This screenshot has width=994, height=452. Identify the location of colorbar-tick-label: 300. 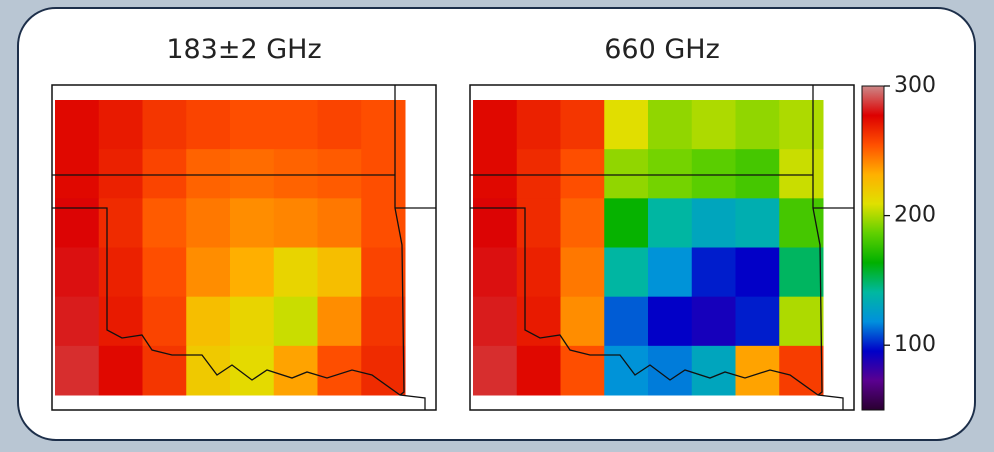
(915, 85).